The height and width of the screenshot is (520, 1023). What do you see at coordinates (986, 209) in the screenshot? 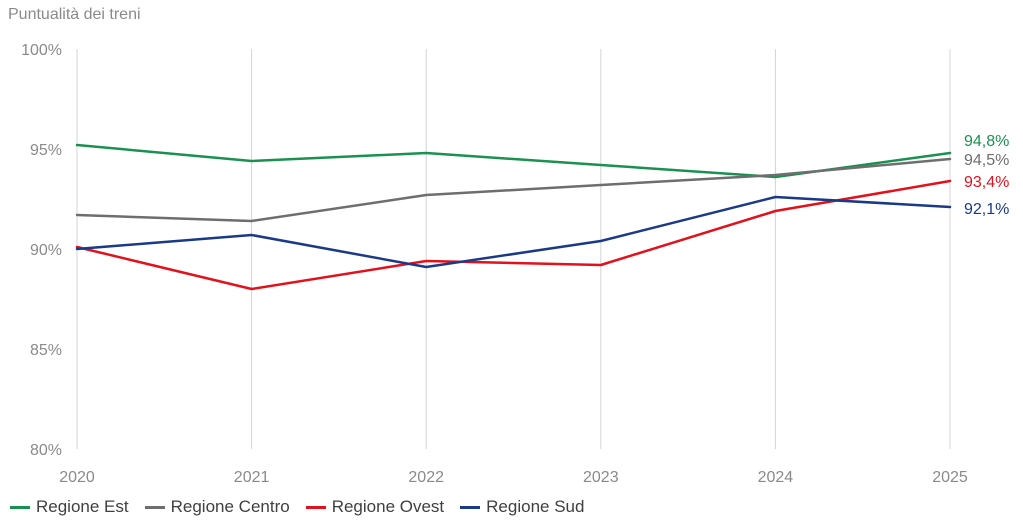
I see `end-value-label: 92,1%` at bounding box center [986, 209].